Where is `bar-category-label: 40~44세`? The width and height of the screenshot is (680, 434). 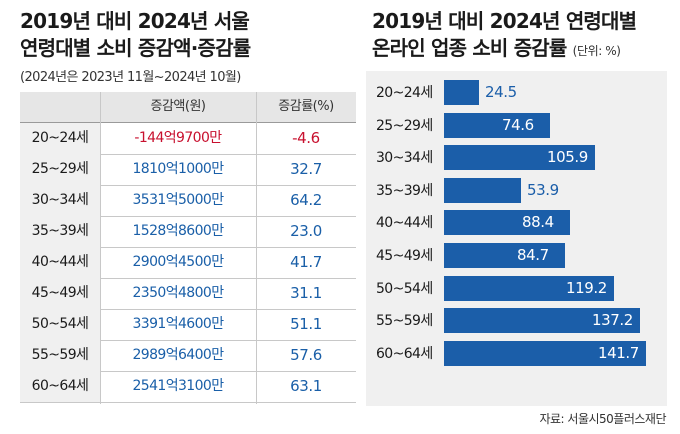
bar-category-label: 40~44세 is located at coordinates (404, 223).